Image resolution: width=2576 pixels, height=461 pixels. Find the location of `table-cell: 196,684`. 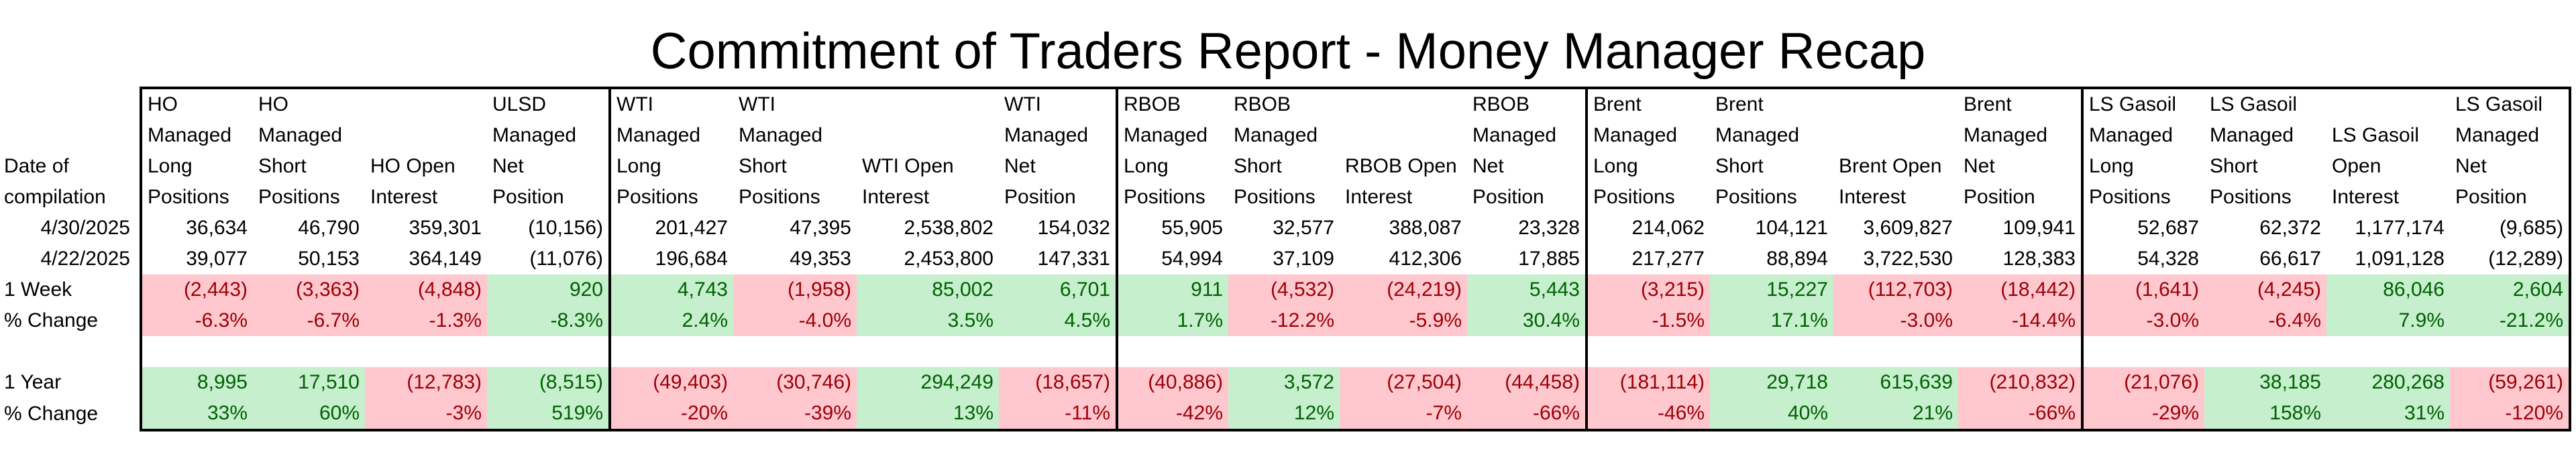

table-cell: 196,684 is located at coordinates (670, 259).